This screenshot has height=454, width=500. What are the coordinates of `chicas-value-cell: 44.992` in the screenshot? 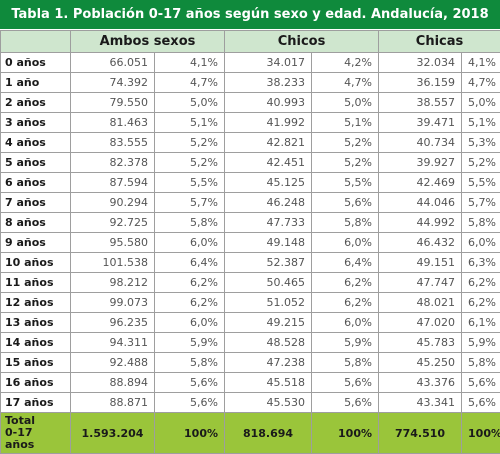 It's located at (420, 223).